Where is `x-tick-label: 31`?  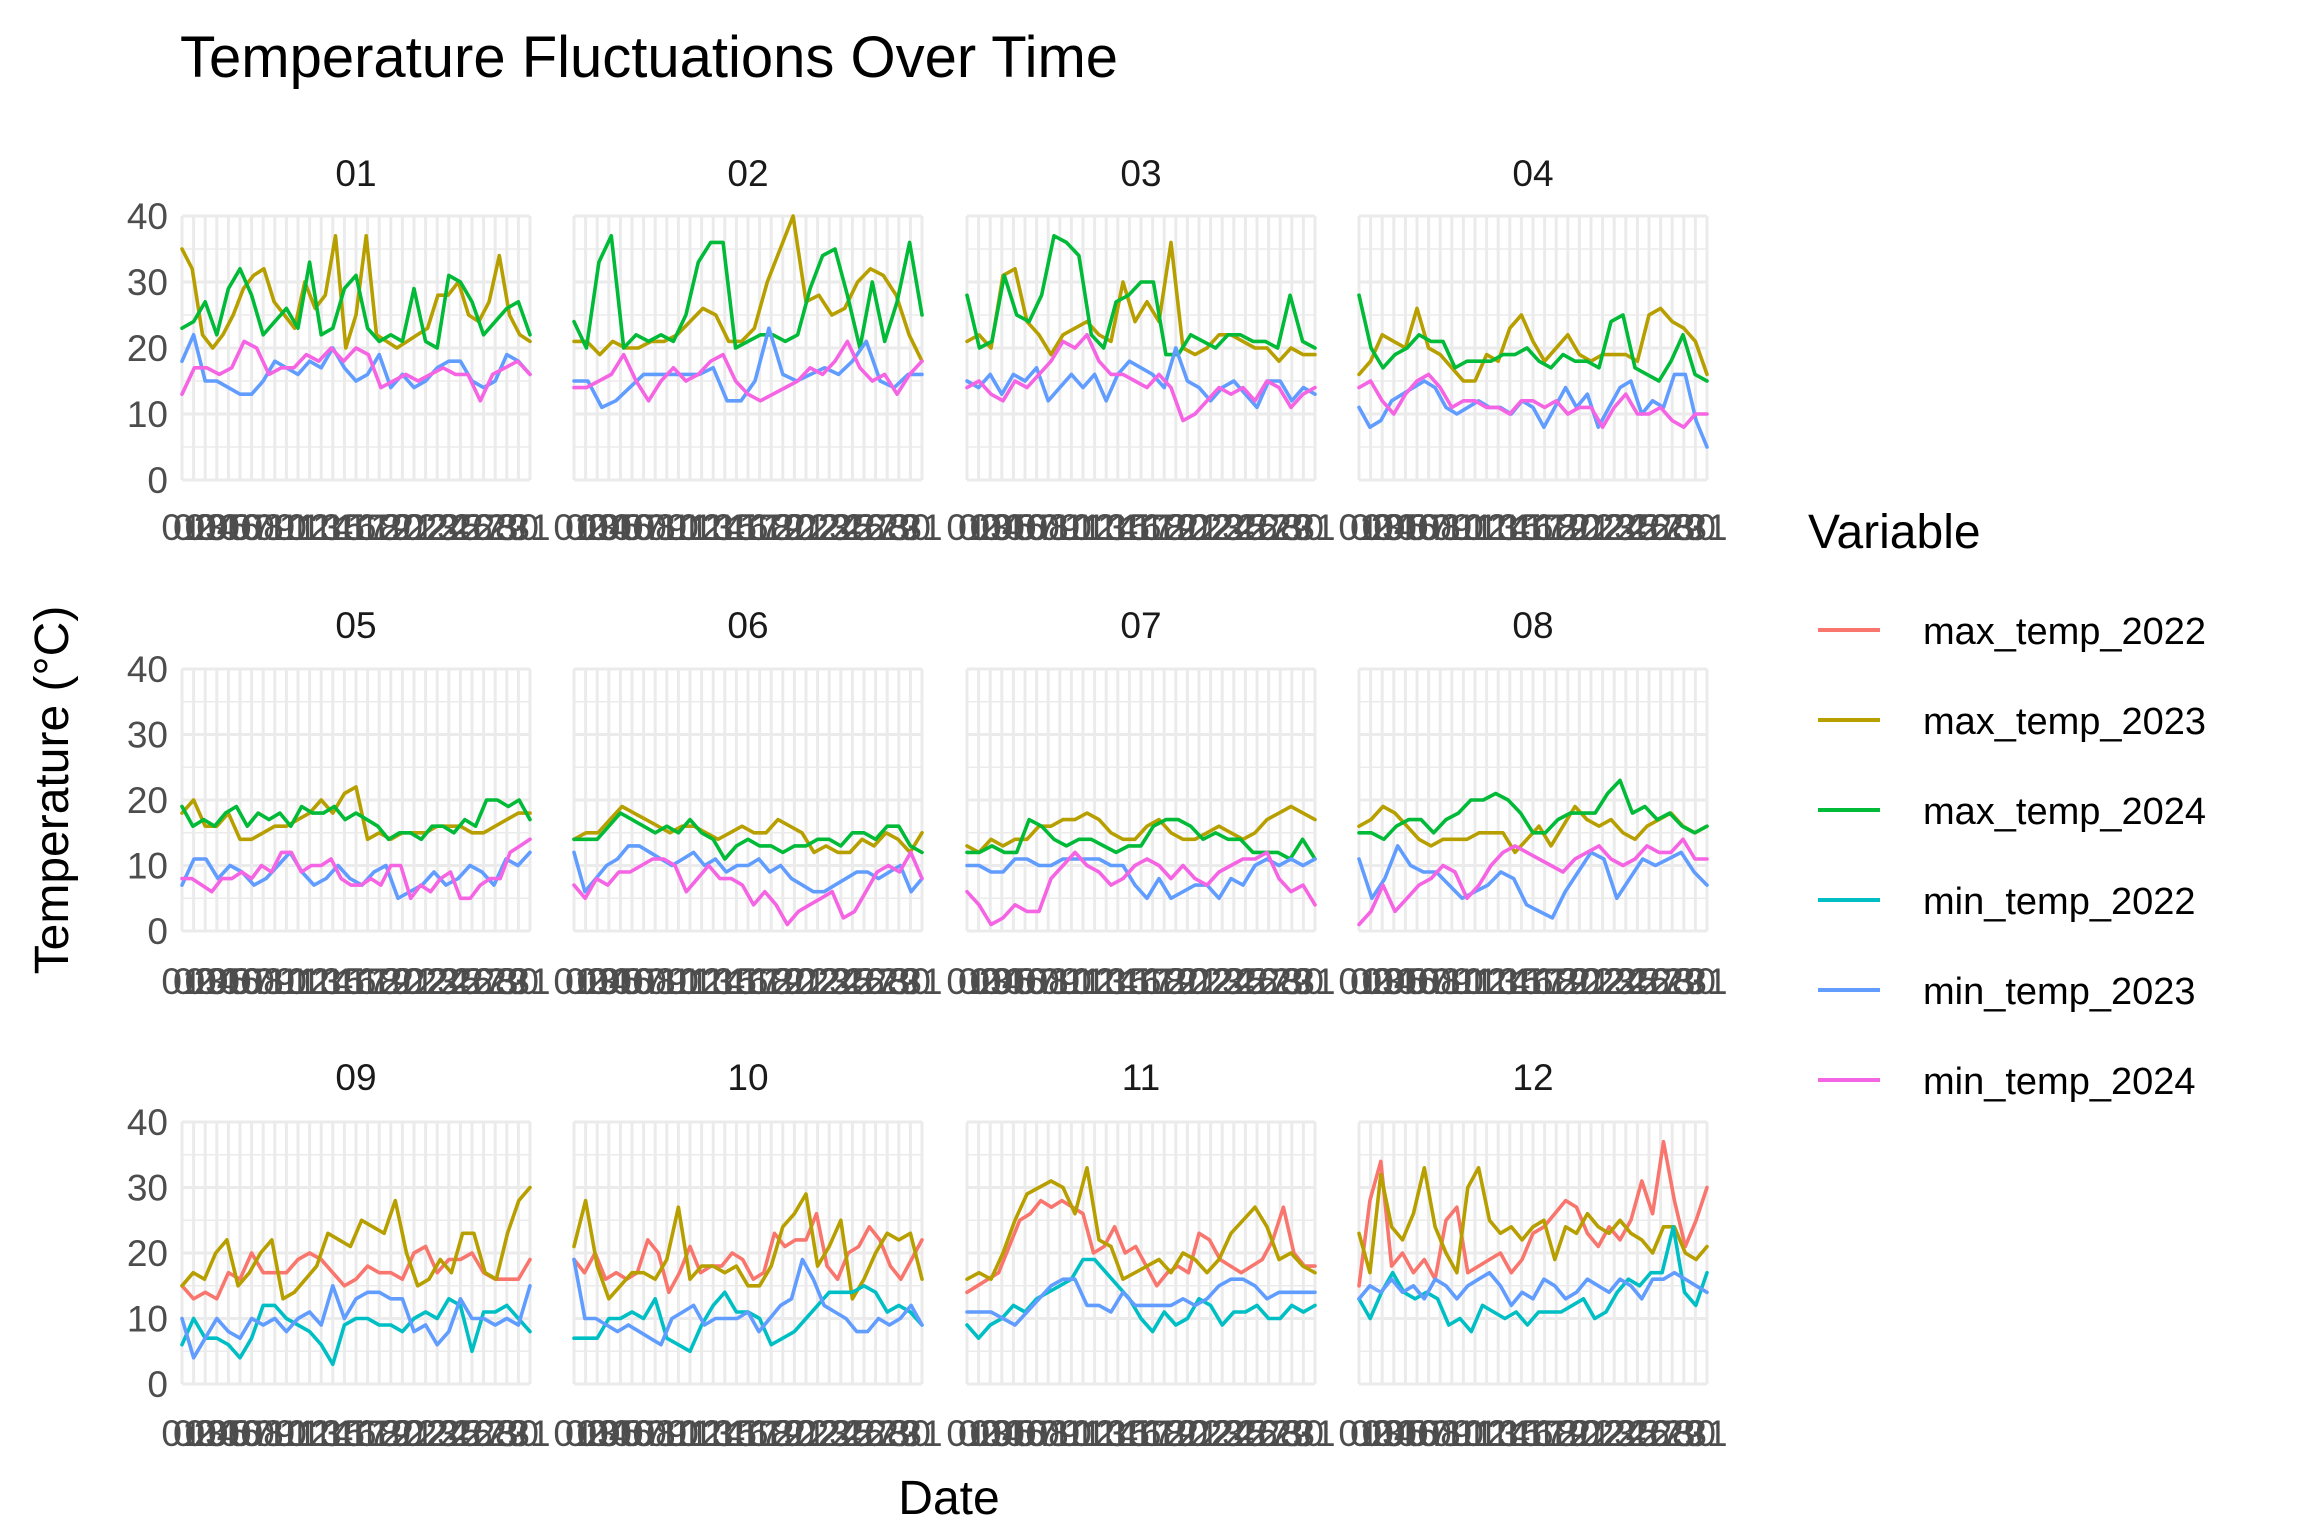 x-tick-label: 31 is located at coordinates (1314, 981).